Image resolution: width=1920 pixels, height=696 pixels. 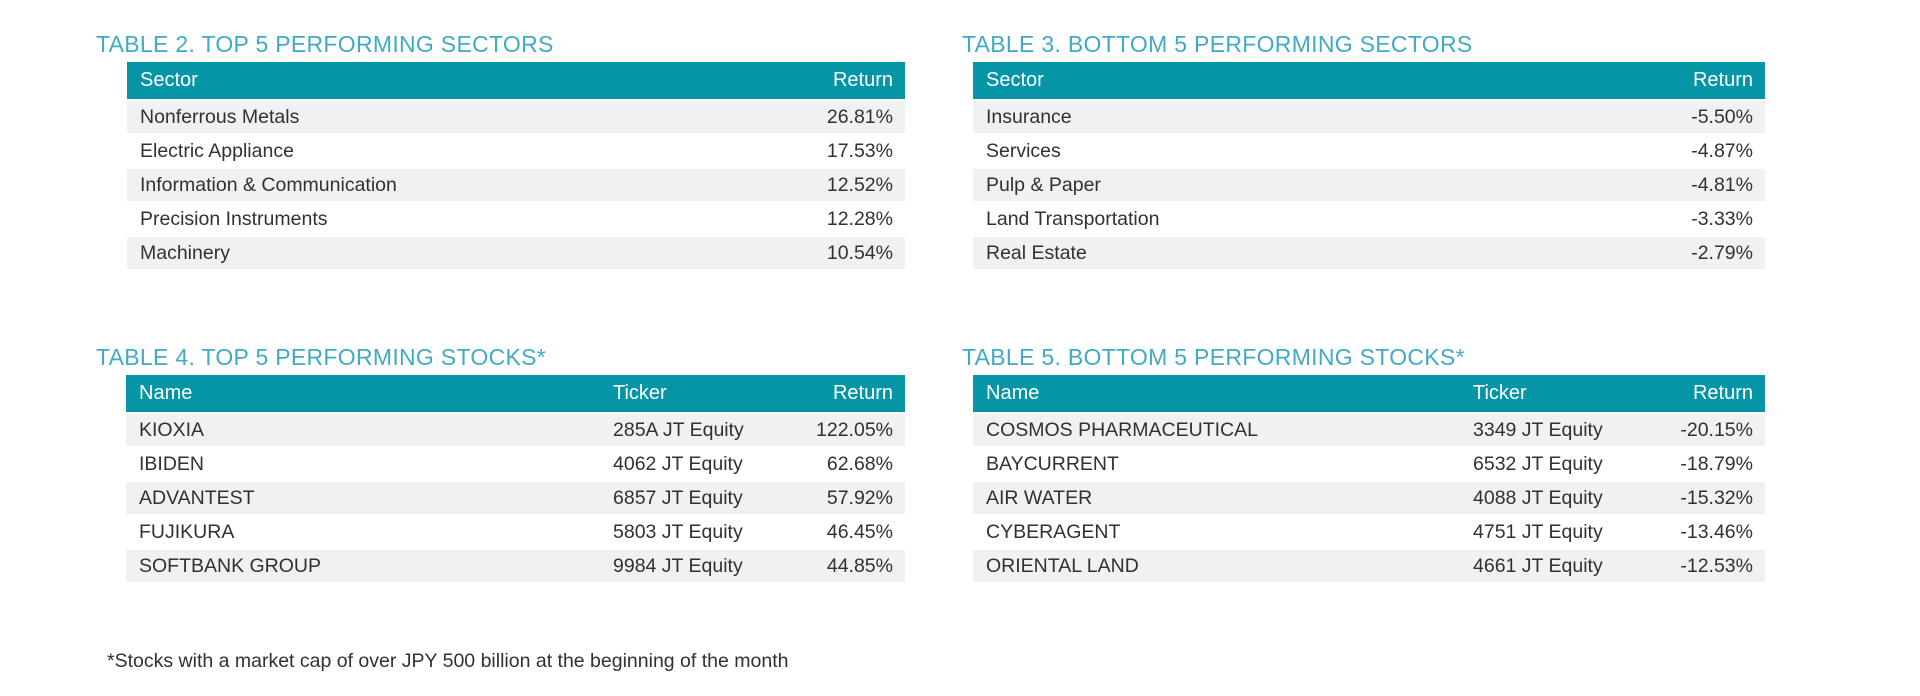 What do you see at coordinates (515, 532) in the screenshot?
I see `table-row: FUJIKURA 5803 JT Equity 46.45%` at bounding box center [515, 532].